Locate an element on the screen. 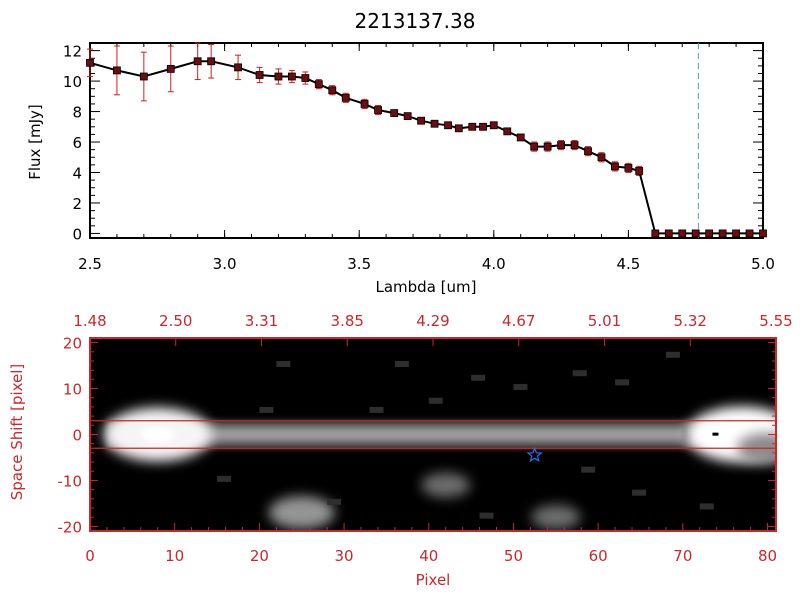  wavelength-tick-label: 1.48 is located at coordinates (89, 321).